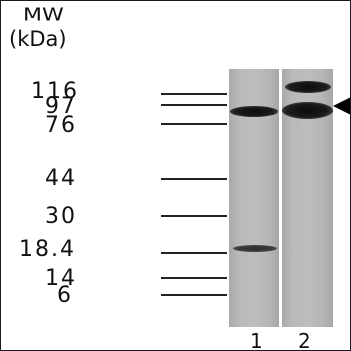  What do you see at coordinates (255, 248) in the screenshot?
I see `lane-1-band-low` at bounding box center [255, 248].